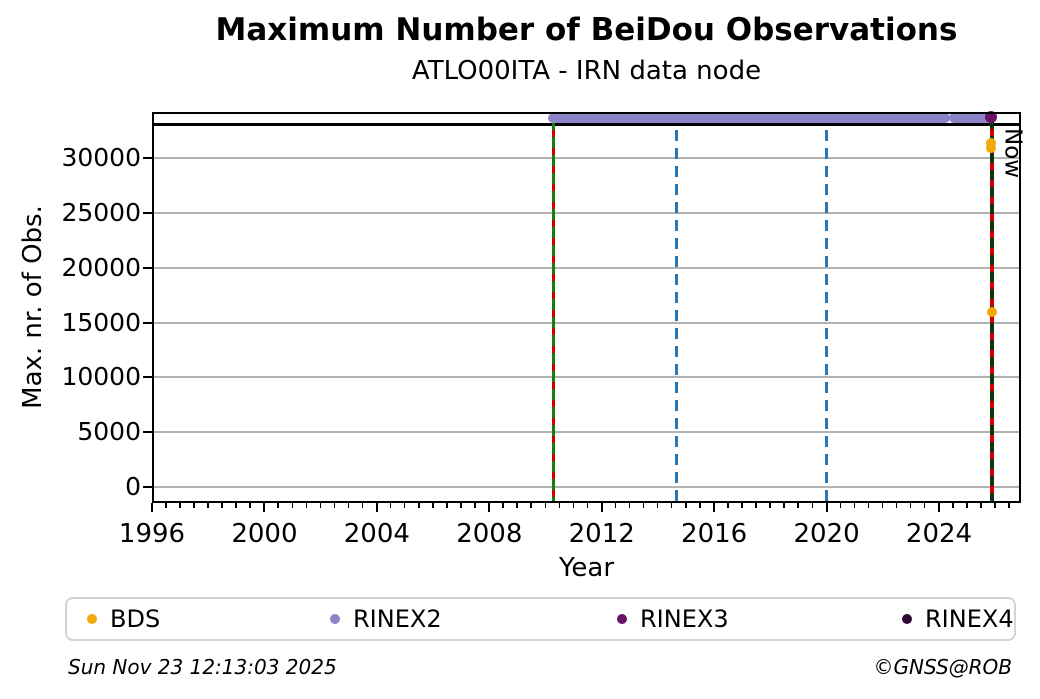  Describe the element at coordinates (586, 568) in the screenshot. I see `x-axis-label: Year` at that location.